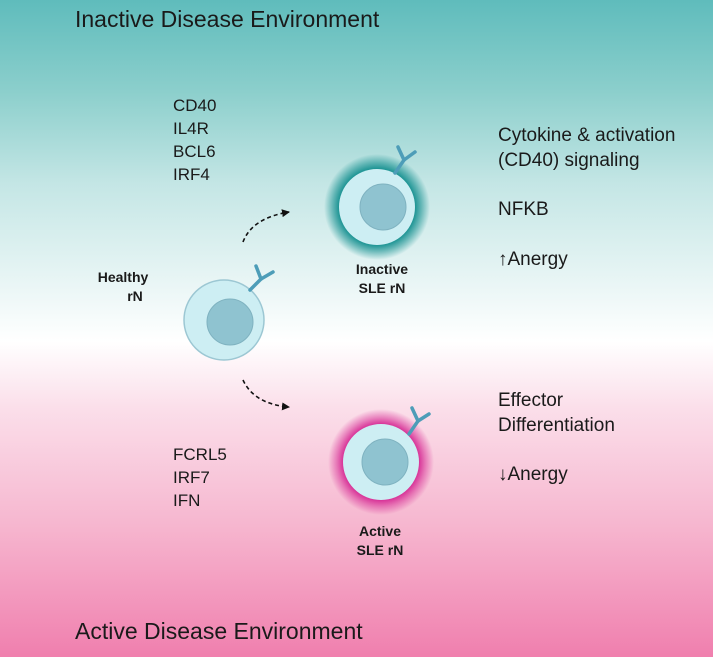 This screenshot has height=657, width=713. I want to click on inactive-antibody-icon, so click(405, 160).